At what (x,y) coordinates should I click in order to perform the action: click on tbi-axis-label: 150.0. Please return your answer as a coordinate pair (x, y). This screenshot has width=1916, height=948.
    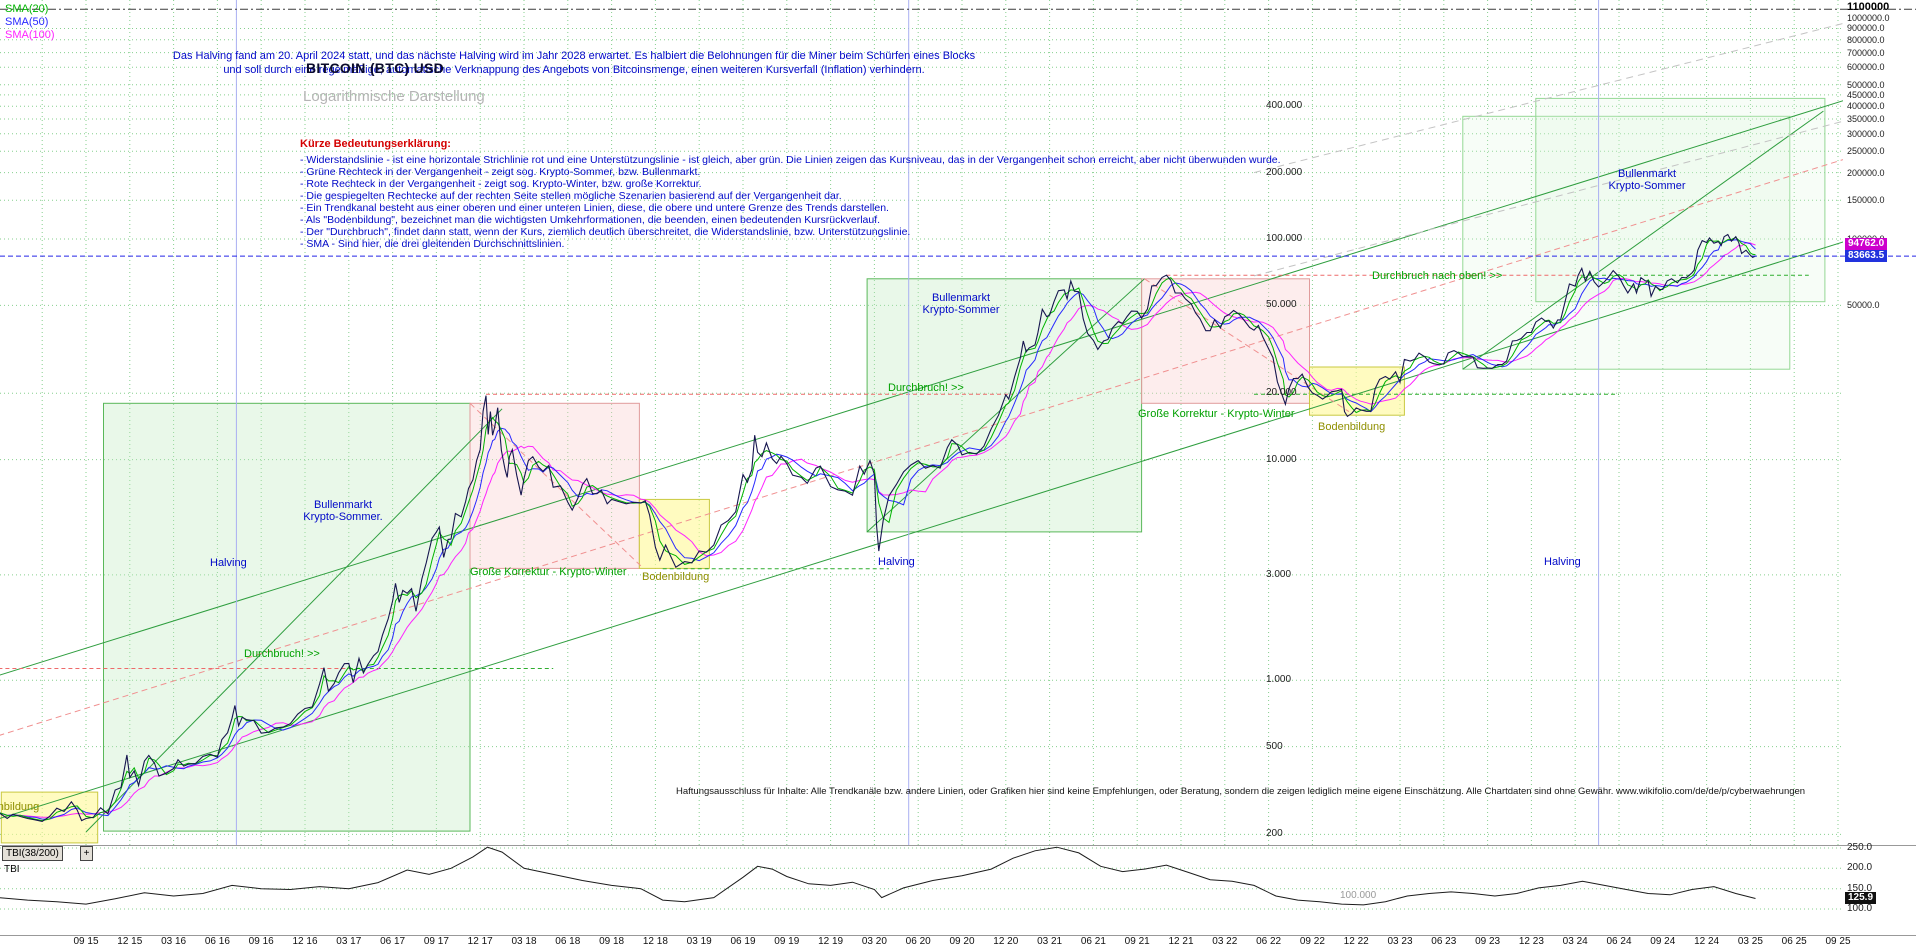
    Looking at the image, I should click on (1860, 888).